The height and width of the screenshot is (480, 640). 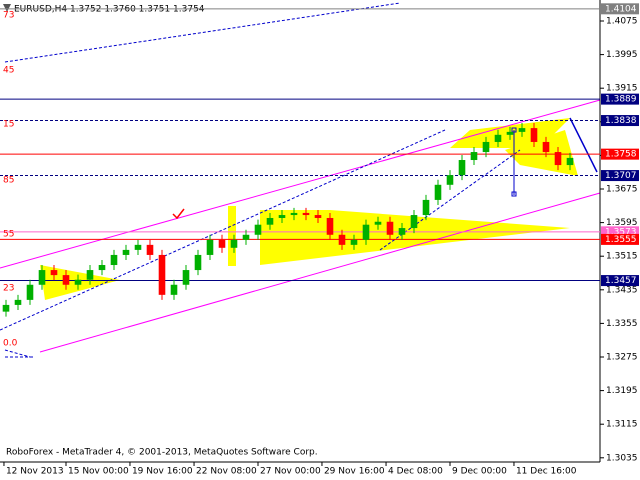 I want to click on y-tick-label: 1.3355, so click(x=622, y=324).